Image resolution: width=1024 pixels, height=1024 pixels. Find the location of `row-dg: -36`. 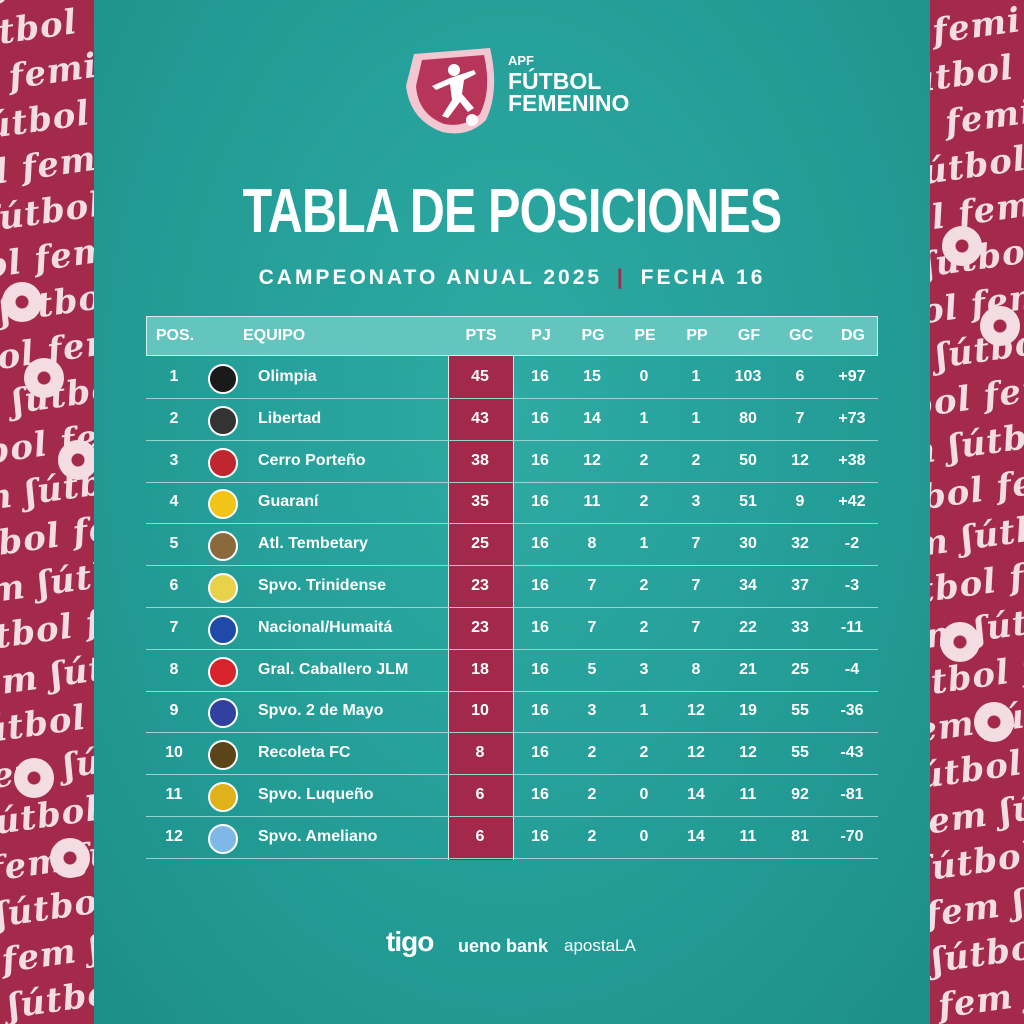

row-dg: -36 is located at coordinates (852, 711).